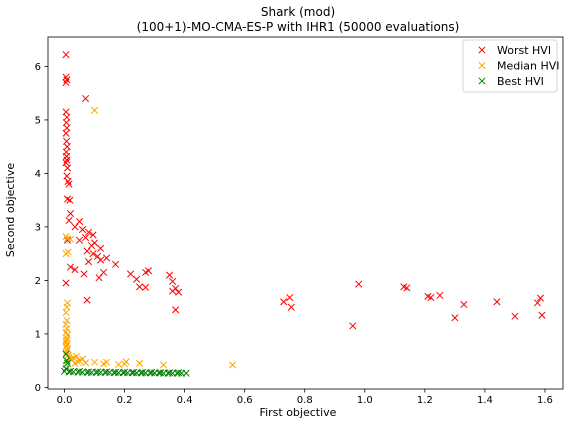  I want to click on y-axis-ticks: 0 1 2 3 4 5 6, so click(41, 228).